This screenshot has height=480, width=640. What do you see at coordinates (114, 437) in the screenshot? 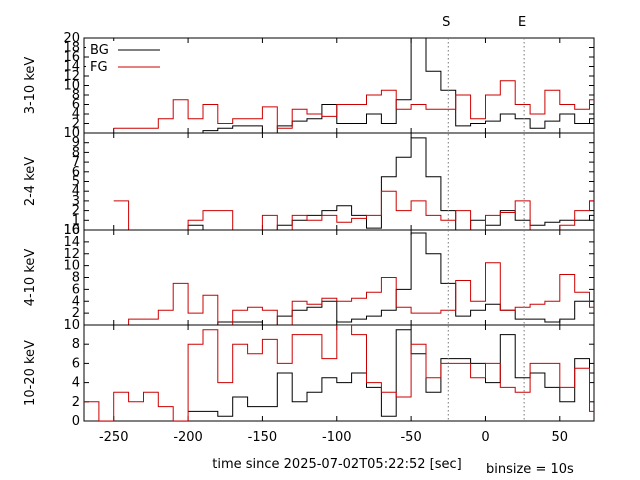
I see `x-tick-label: -250` at bounding box center [114, 437].